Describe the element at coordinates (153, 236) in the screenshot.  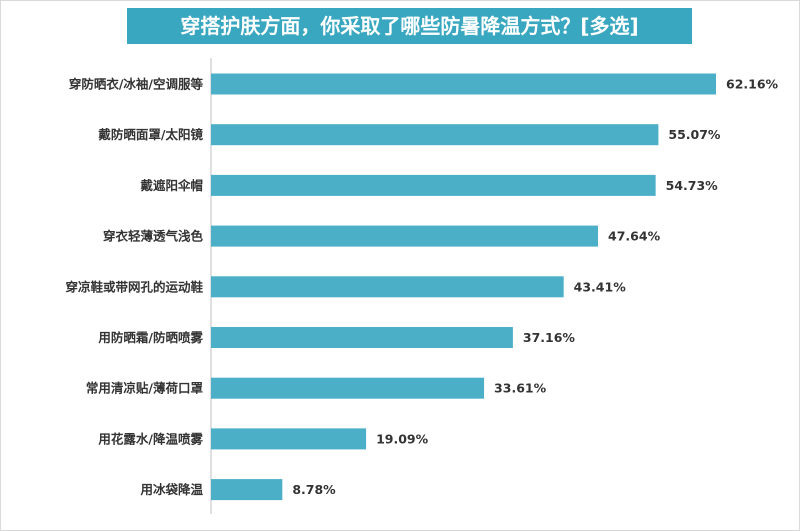
I see `category-label: 穿衣轻薄透气浅色` at that location.